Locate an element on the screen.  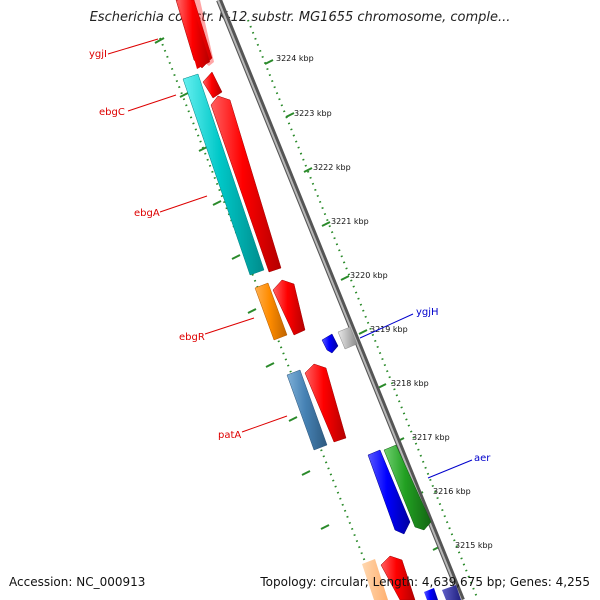
kbp-label: 3221 kbp is located at coordinates (350, 221).